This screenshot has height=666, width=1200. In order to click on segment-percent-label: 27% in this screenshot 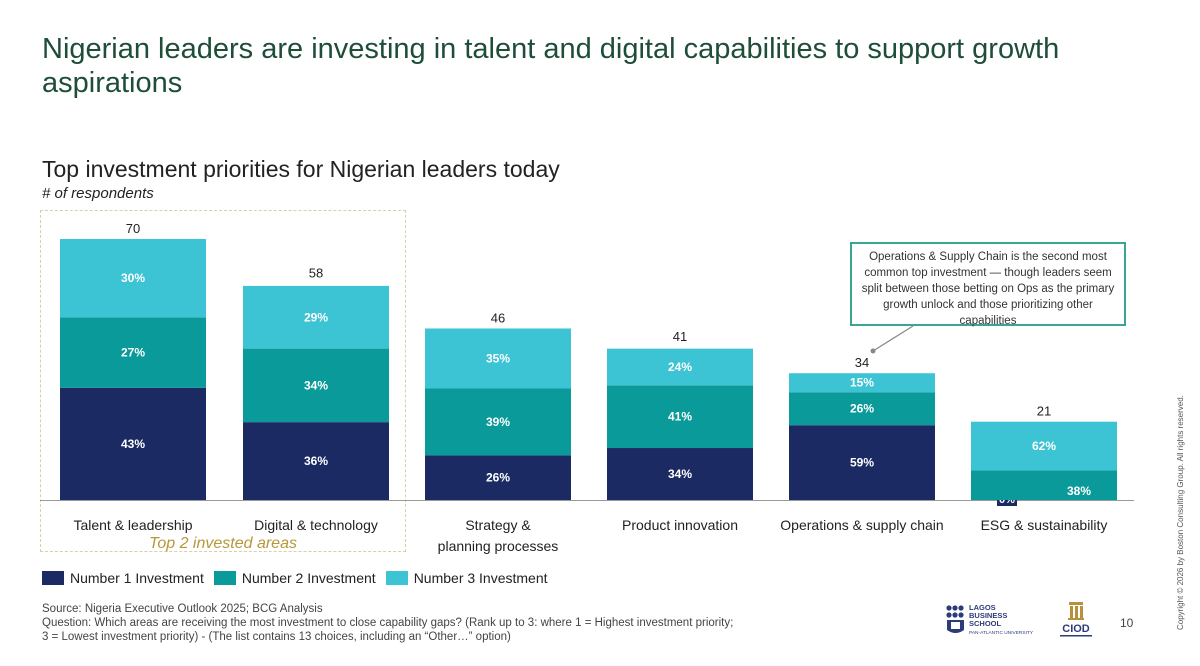, I will do `click(133, 353)`.